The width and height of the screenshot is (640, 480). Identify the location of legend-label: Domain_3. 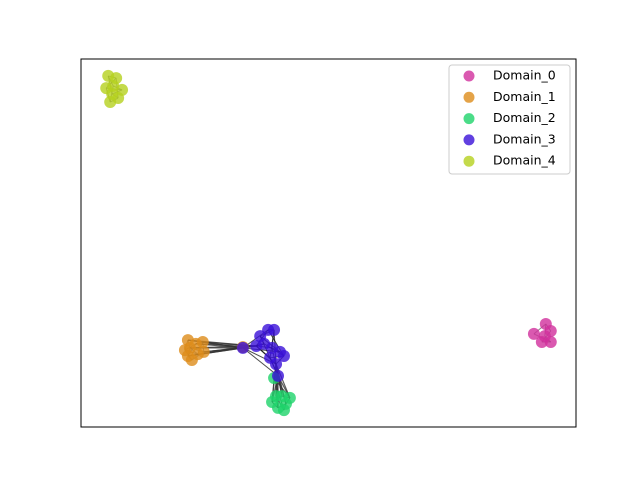
(524, 138).